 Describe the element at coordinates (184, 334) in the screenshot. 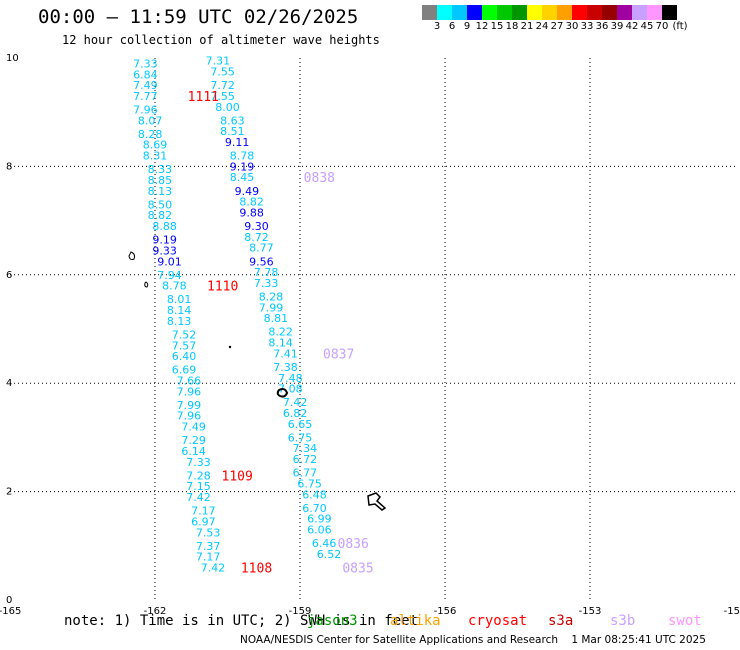

I see `wave-height-label: 7.52` at that location.